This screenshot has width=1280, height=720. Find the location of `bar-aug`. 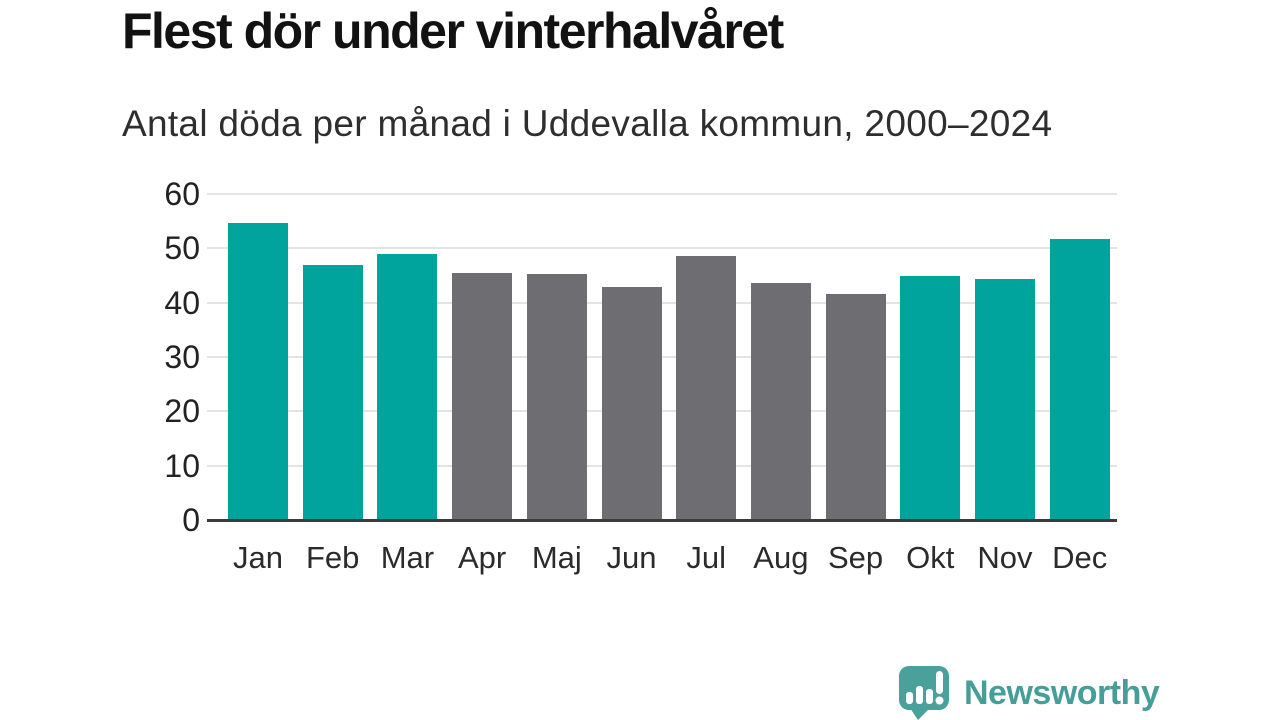

bar-aug is located at coordinates (780, 401).